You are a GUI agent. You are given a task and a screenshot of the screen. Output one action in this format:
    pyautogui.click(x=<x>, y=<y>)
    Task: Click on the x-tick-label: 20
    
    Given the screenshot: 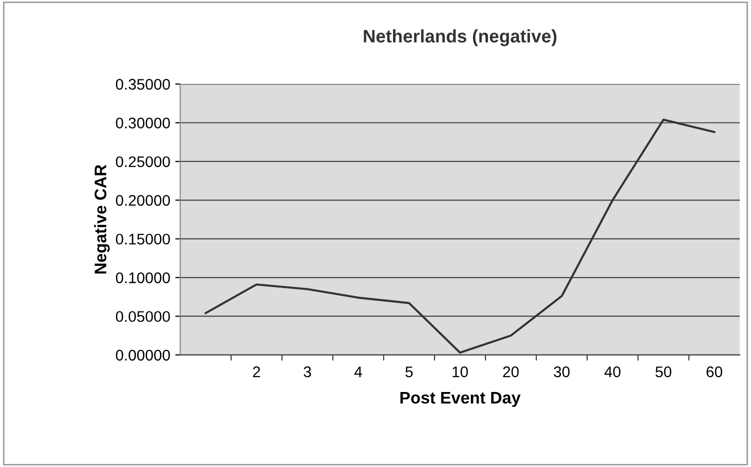 What is the action you would take?
    pyautogui.click(x=511, y=372)
    